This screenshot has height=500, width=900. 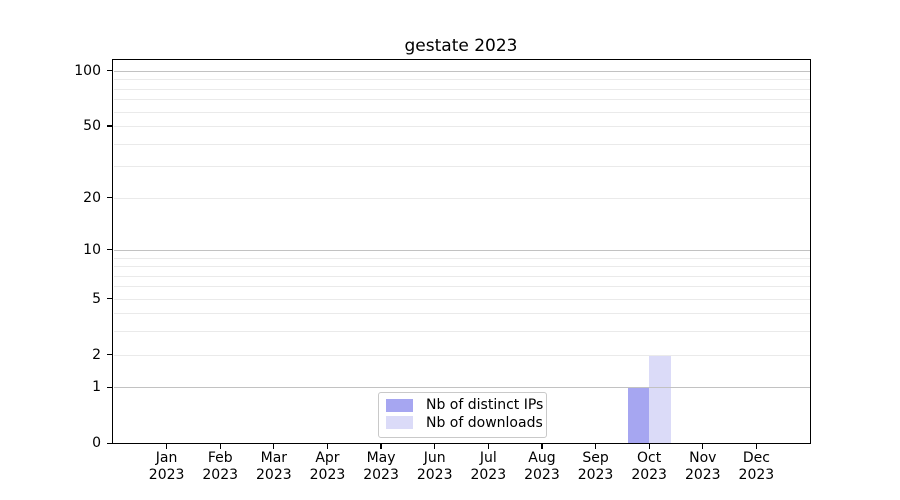 What do you see at coordinates (399, 423) in the screenshot?
I see `legend-swatch-downloads` at bounding box center [399, 423].